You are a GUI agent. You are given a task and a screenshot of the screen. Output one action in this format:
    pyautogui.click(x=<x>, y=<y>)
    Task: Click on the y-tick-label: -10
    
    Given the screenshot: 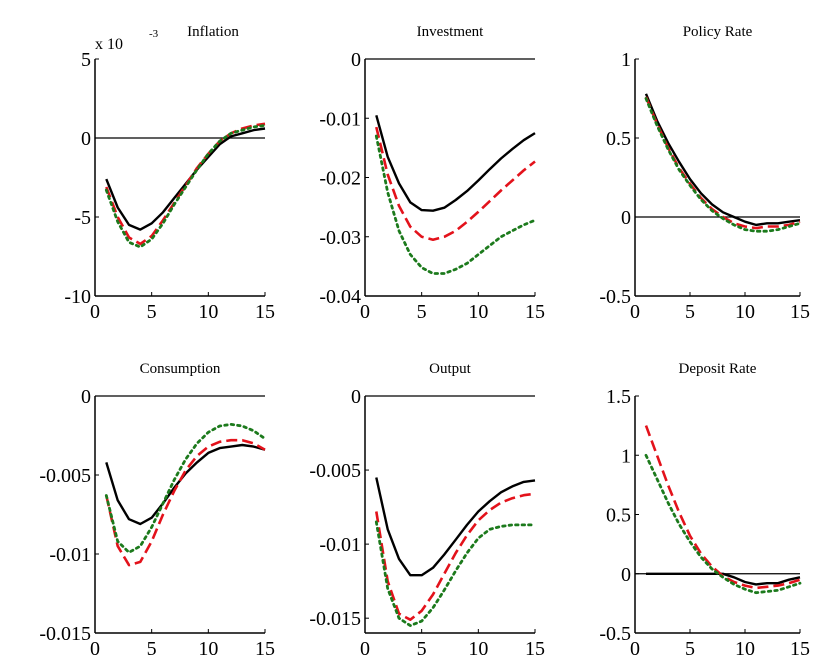 What is the action you would take?
    pyautogui.click(x=77, y=297)
    